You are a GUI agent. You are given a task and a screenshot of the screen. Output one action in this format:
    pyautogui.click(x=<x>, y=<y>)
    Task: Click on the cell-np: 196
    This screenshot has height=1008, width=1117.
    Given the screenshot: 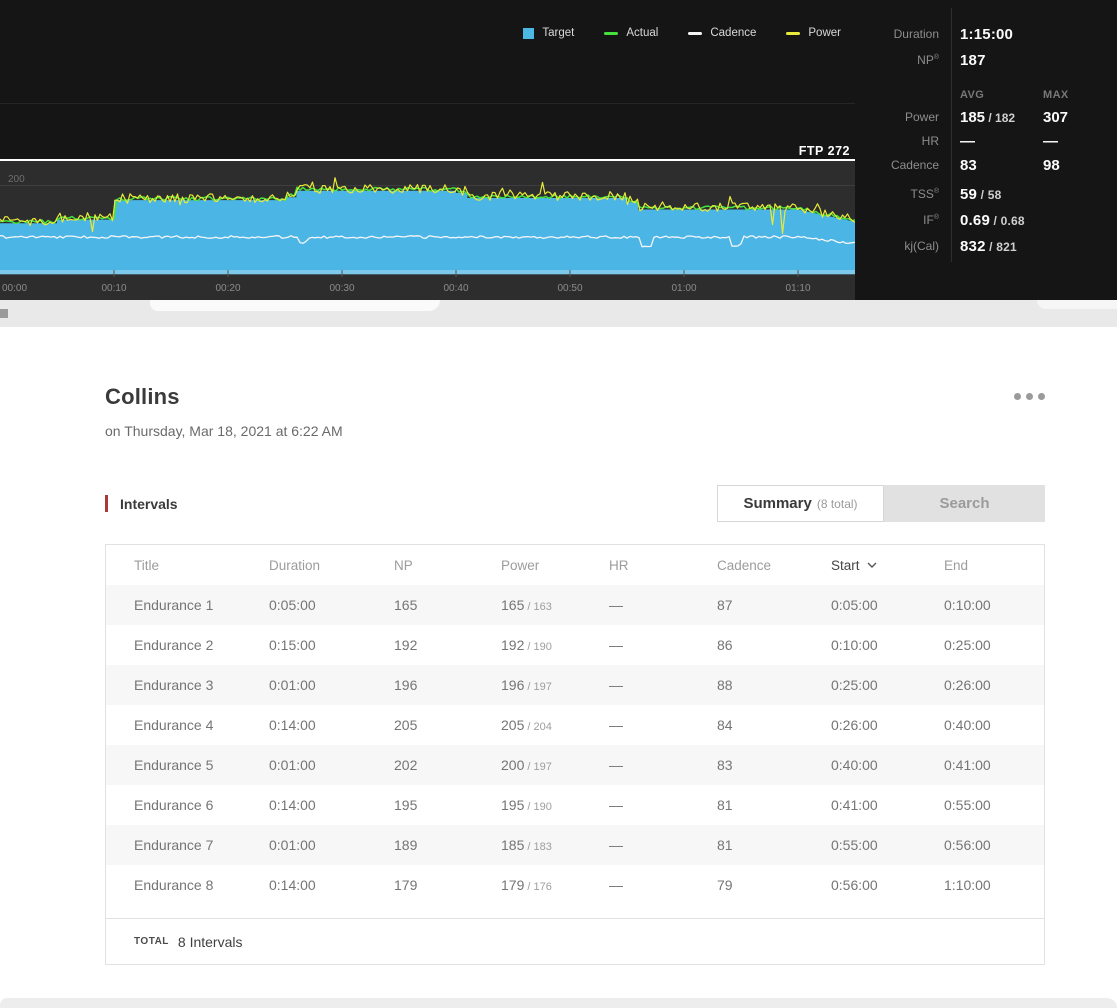 What is the action you would take?
    pyautogui.click(x=406, y=685)
    